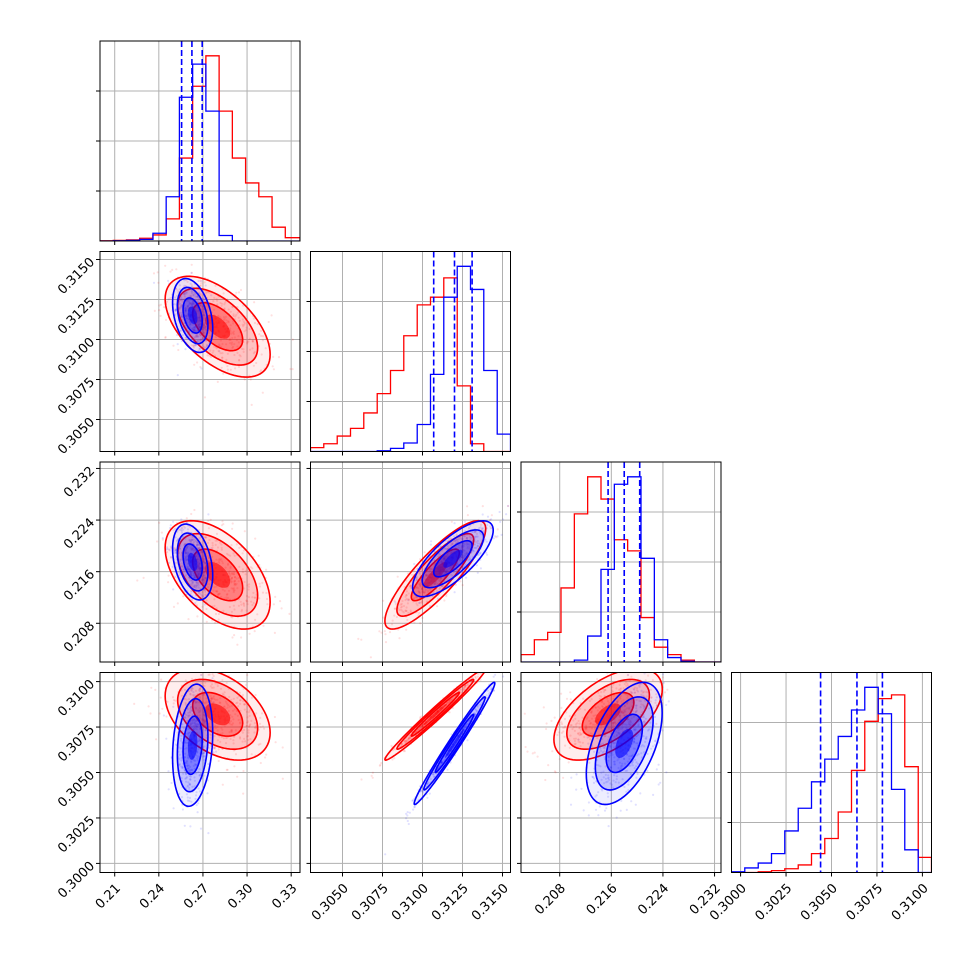  I want to click on y-tick-label: 0.224, so click(79, 534).